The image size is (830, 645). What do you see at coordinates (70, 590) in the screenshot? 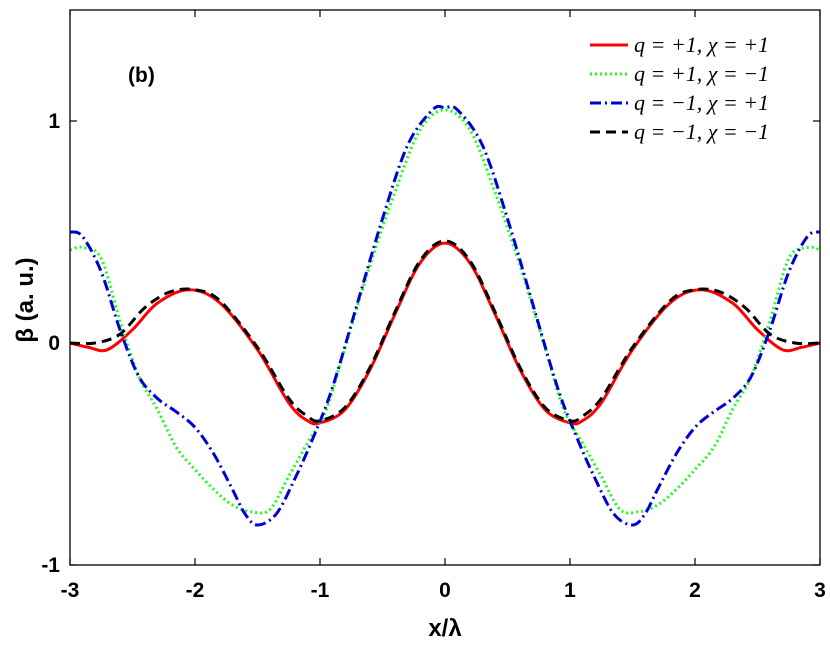
I see `x-tick-label: -3` at bounding box center [70, 590].